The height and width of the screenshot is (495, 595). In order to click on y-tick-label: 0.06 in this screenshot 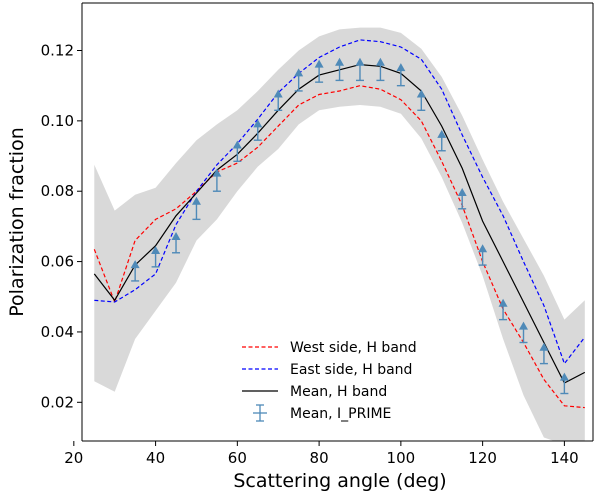, I will do `click(57, 262)`.